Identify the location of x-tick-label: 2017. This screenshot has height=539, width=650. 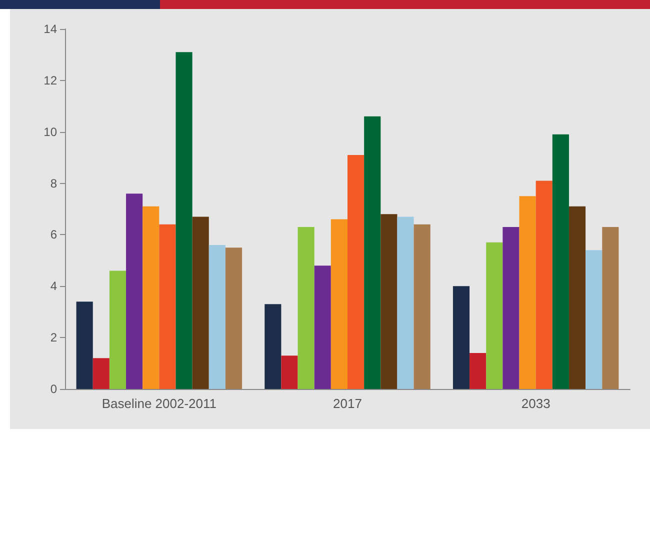
(347, 403).